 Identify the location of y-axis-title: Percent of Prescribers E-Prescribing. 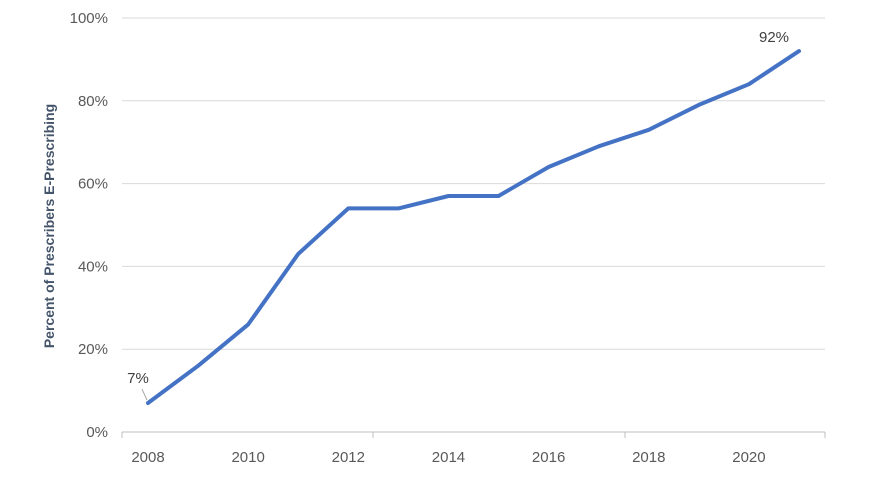
(49, 226).